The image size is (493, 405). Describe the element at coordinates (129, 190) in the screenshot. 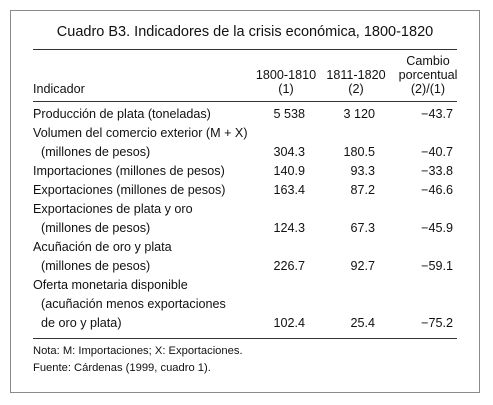

I see `row-label: Exportaciones (millones de pesos)` at that location.